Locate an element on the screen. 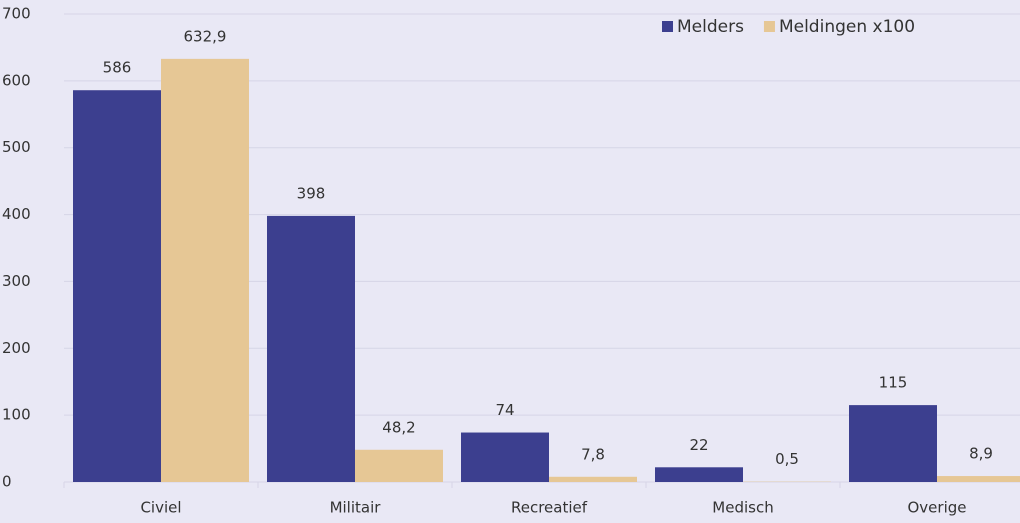  data-label: 398 is located at coordinates (311, 193).